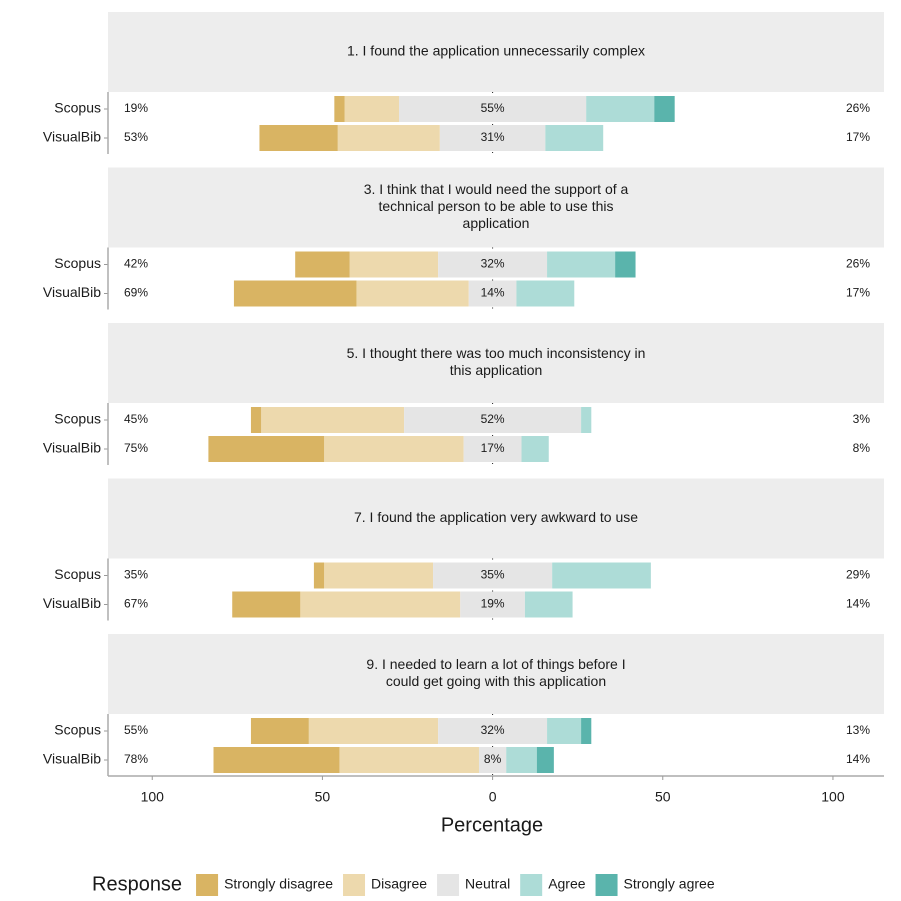 The height and width of the screenshot is (901, 901). I want to click on neutral-label: 8%, so click(493, 759).